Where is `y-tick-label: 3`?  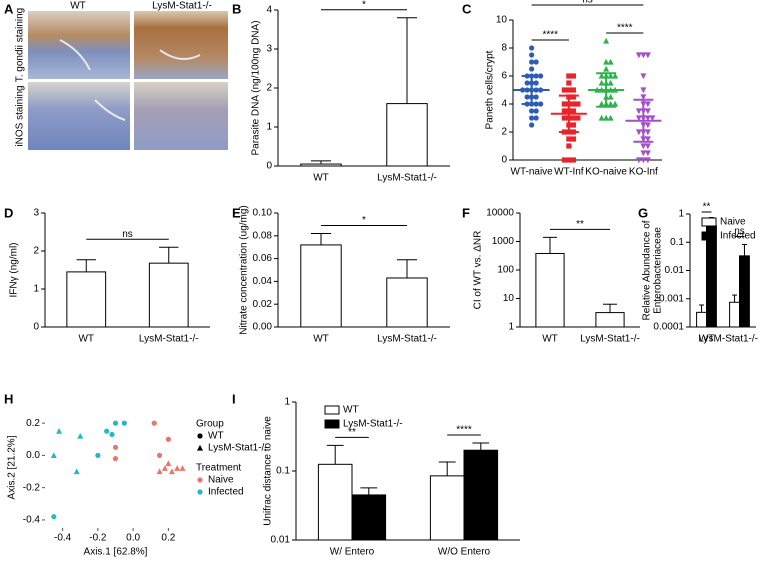 y-tick-label: 3 is located at coordinates (36, 213).